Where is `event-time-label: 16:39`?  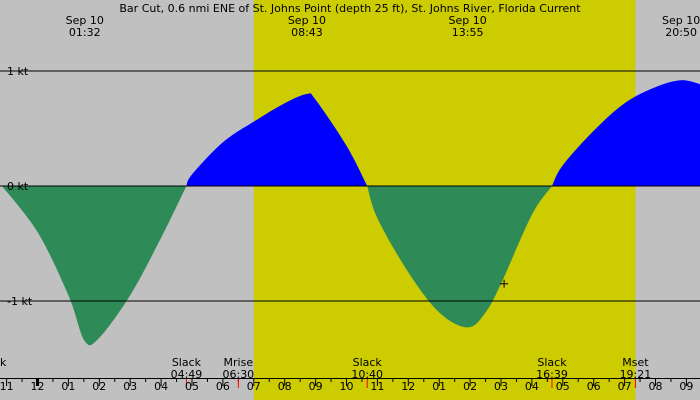 event-time-label: 16:39 is located at coordinates (552, 374).